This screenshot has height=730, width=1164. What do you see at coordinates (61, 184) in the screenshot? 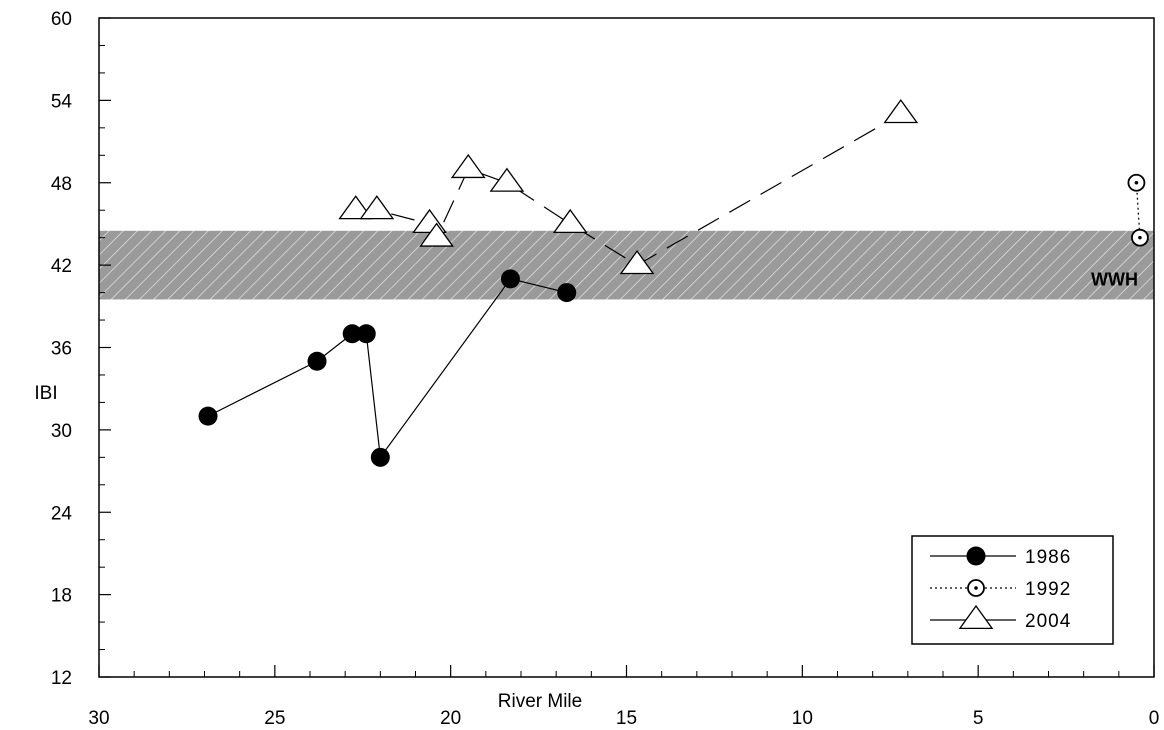
I see `y-tick-label: 48` at bounding box center [61, 184].